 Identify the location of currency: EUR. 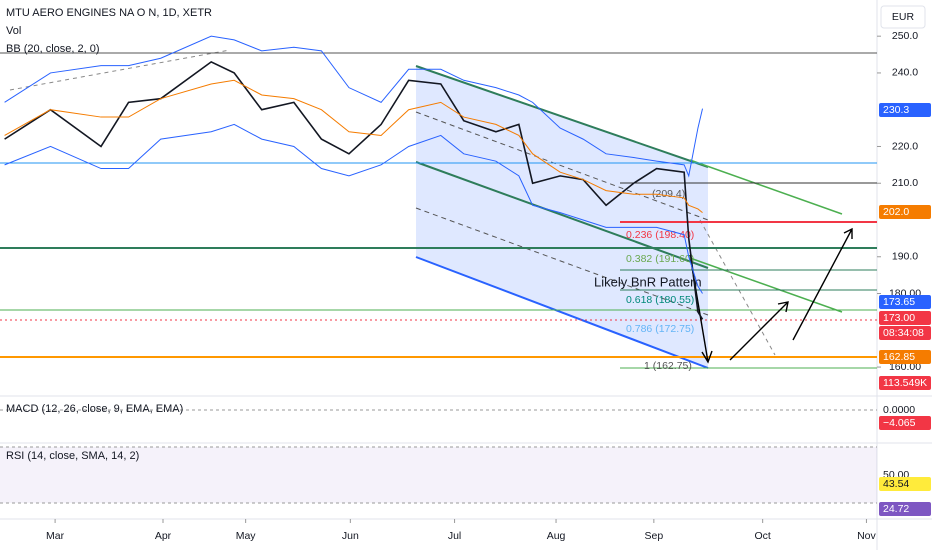
(903, 17).